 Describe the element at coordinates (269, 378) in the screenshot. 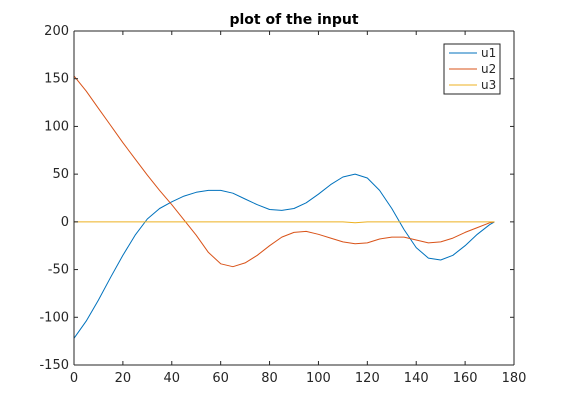

I see `x-tick-label: 80` at that location.